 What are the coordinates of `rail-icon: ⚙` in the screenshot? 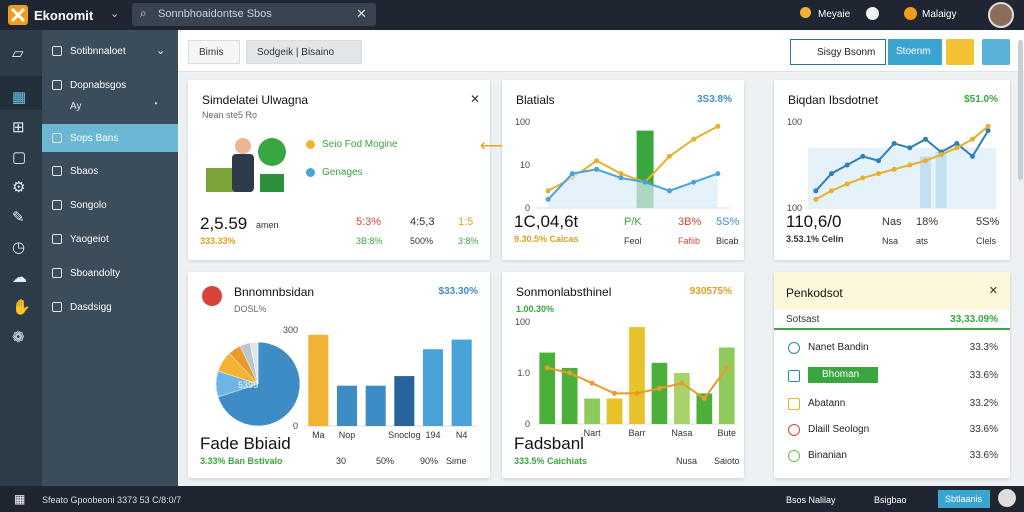 It's located at (19, 187).